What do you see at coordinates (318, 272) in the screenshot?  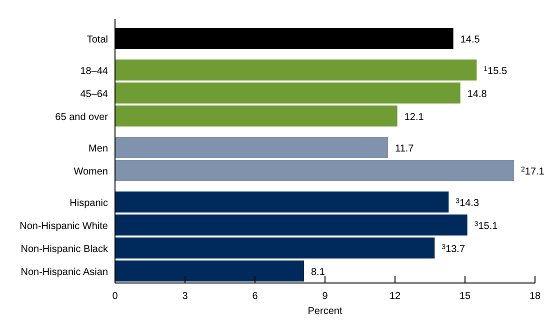 I see `data-label: 8.1` at bounding box center [318, 272].